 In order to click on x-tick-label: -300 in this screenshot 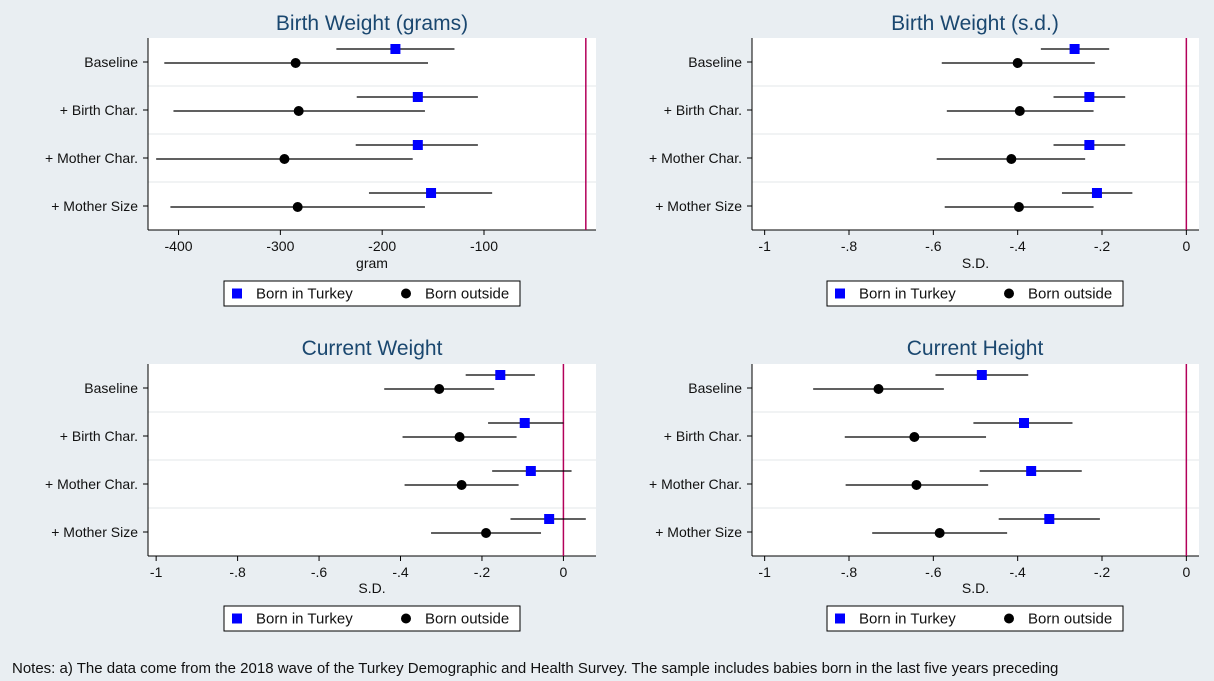, I will do `click(280, 246)`.